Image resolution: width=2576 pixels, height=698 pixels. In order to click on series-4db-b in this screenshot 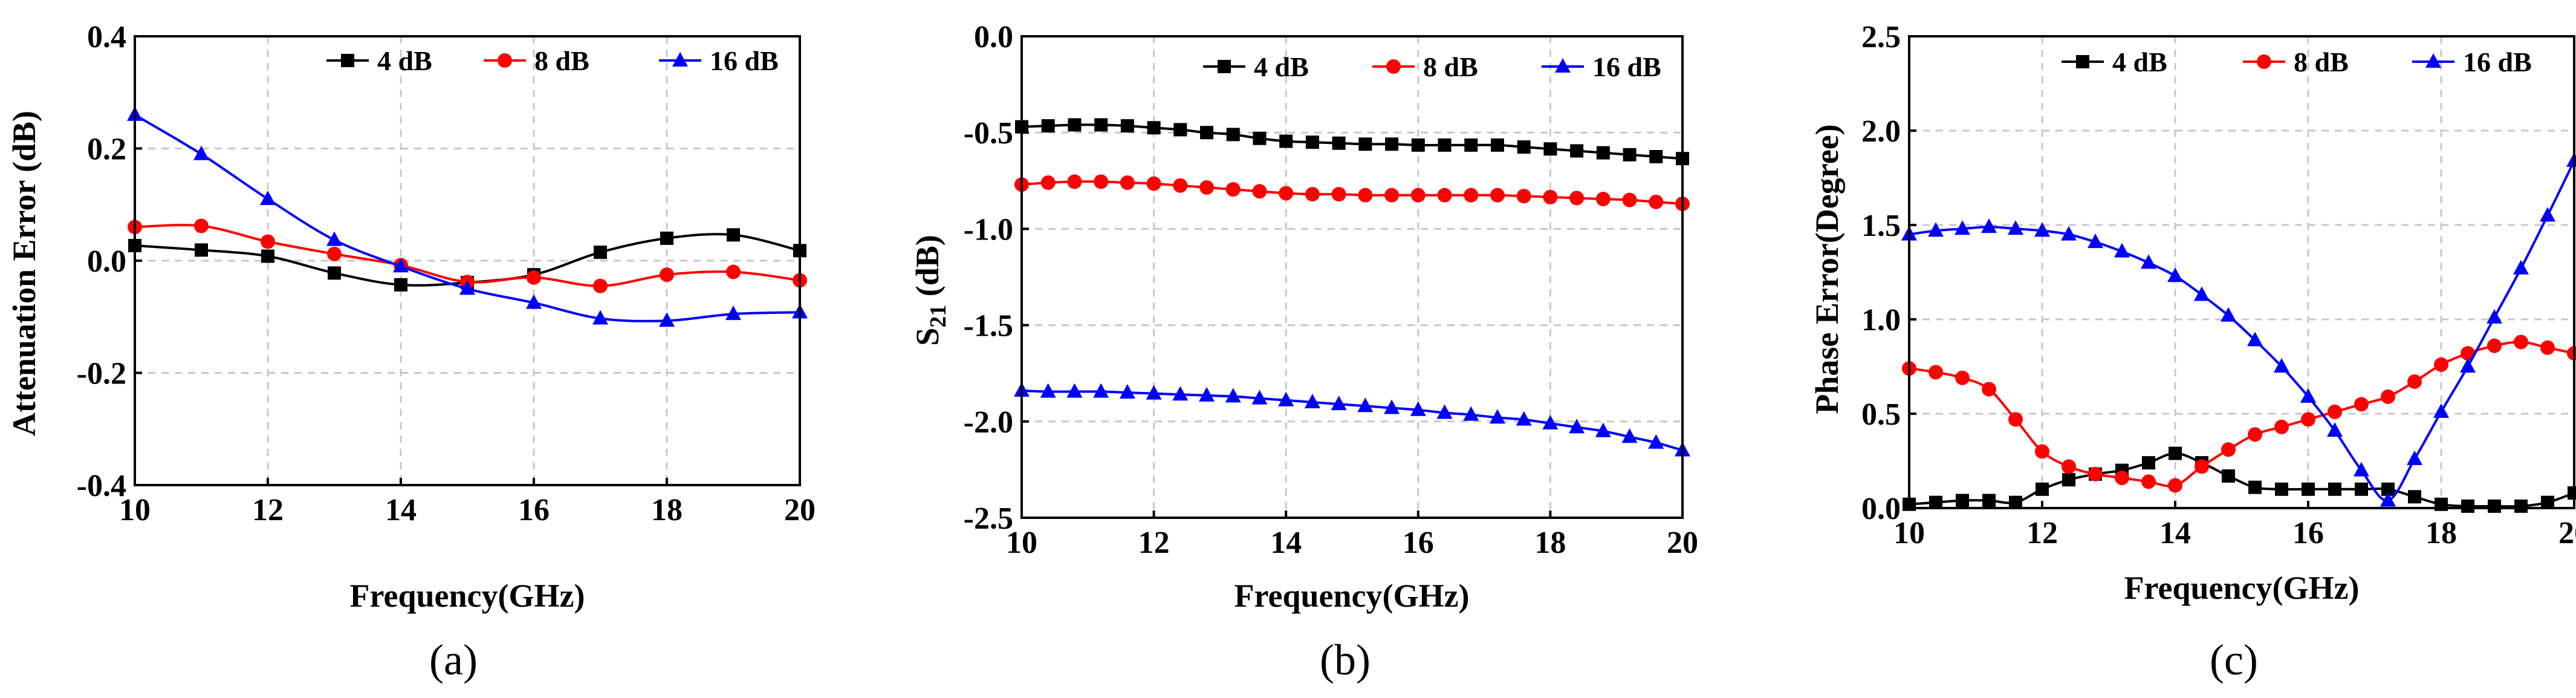, I will do `click(1352, 142)`.